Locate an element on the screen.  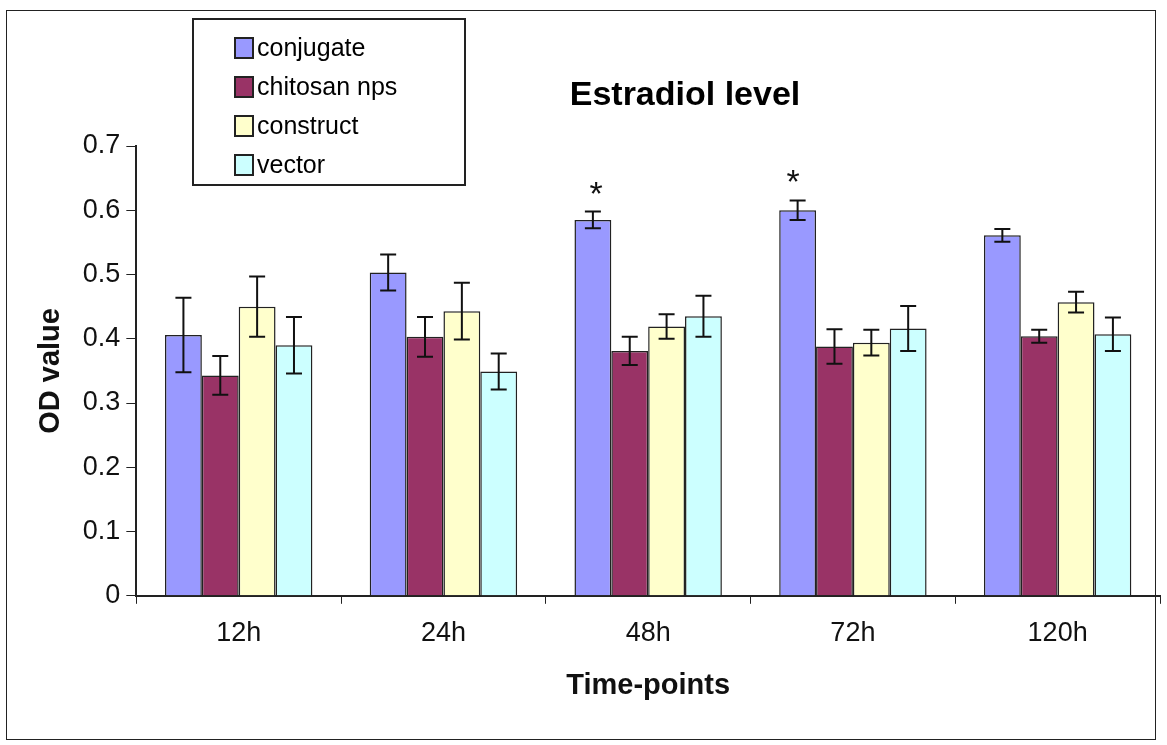
legend-label: construct is located at coordinates (308, 125).